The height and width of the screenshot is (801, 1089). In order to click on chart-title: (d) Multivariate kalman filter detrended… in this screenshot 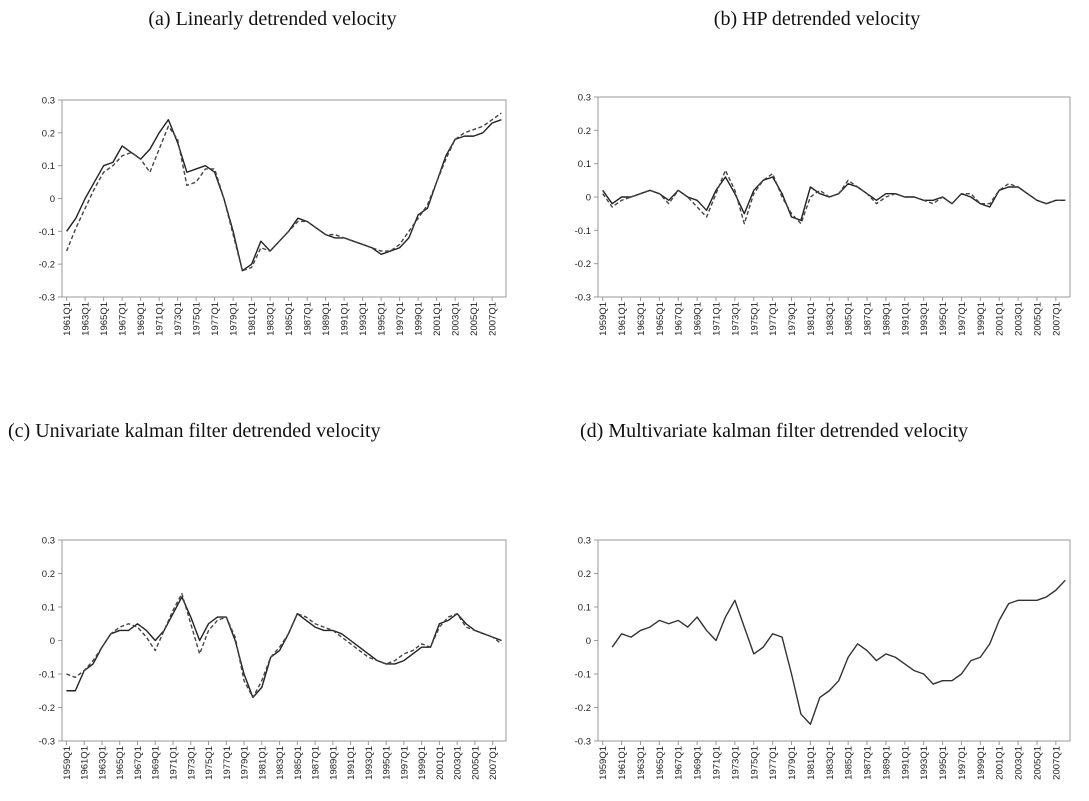, I will do `click(774, 431)`.